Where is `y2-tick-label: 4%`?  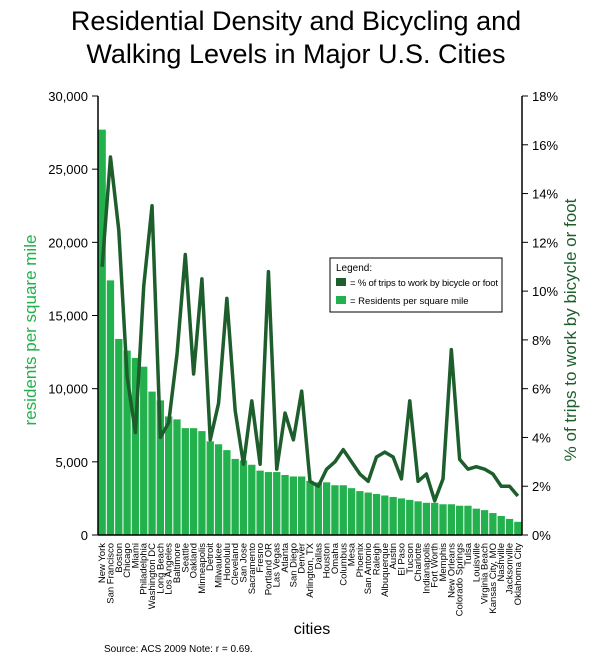
y2-tick-label: 4% is located at coordinates (541, 437).